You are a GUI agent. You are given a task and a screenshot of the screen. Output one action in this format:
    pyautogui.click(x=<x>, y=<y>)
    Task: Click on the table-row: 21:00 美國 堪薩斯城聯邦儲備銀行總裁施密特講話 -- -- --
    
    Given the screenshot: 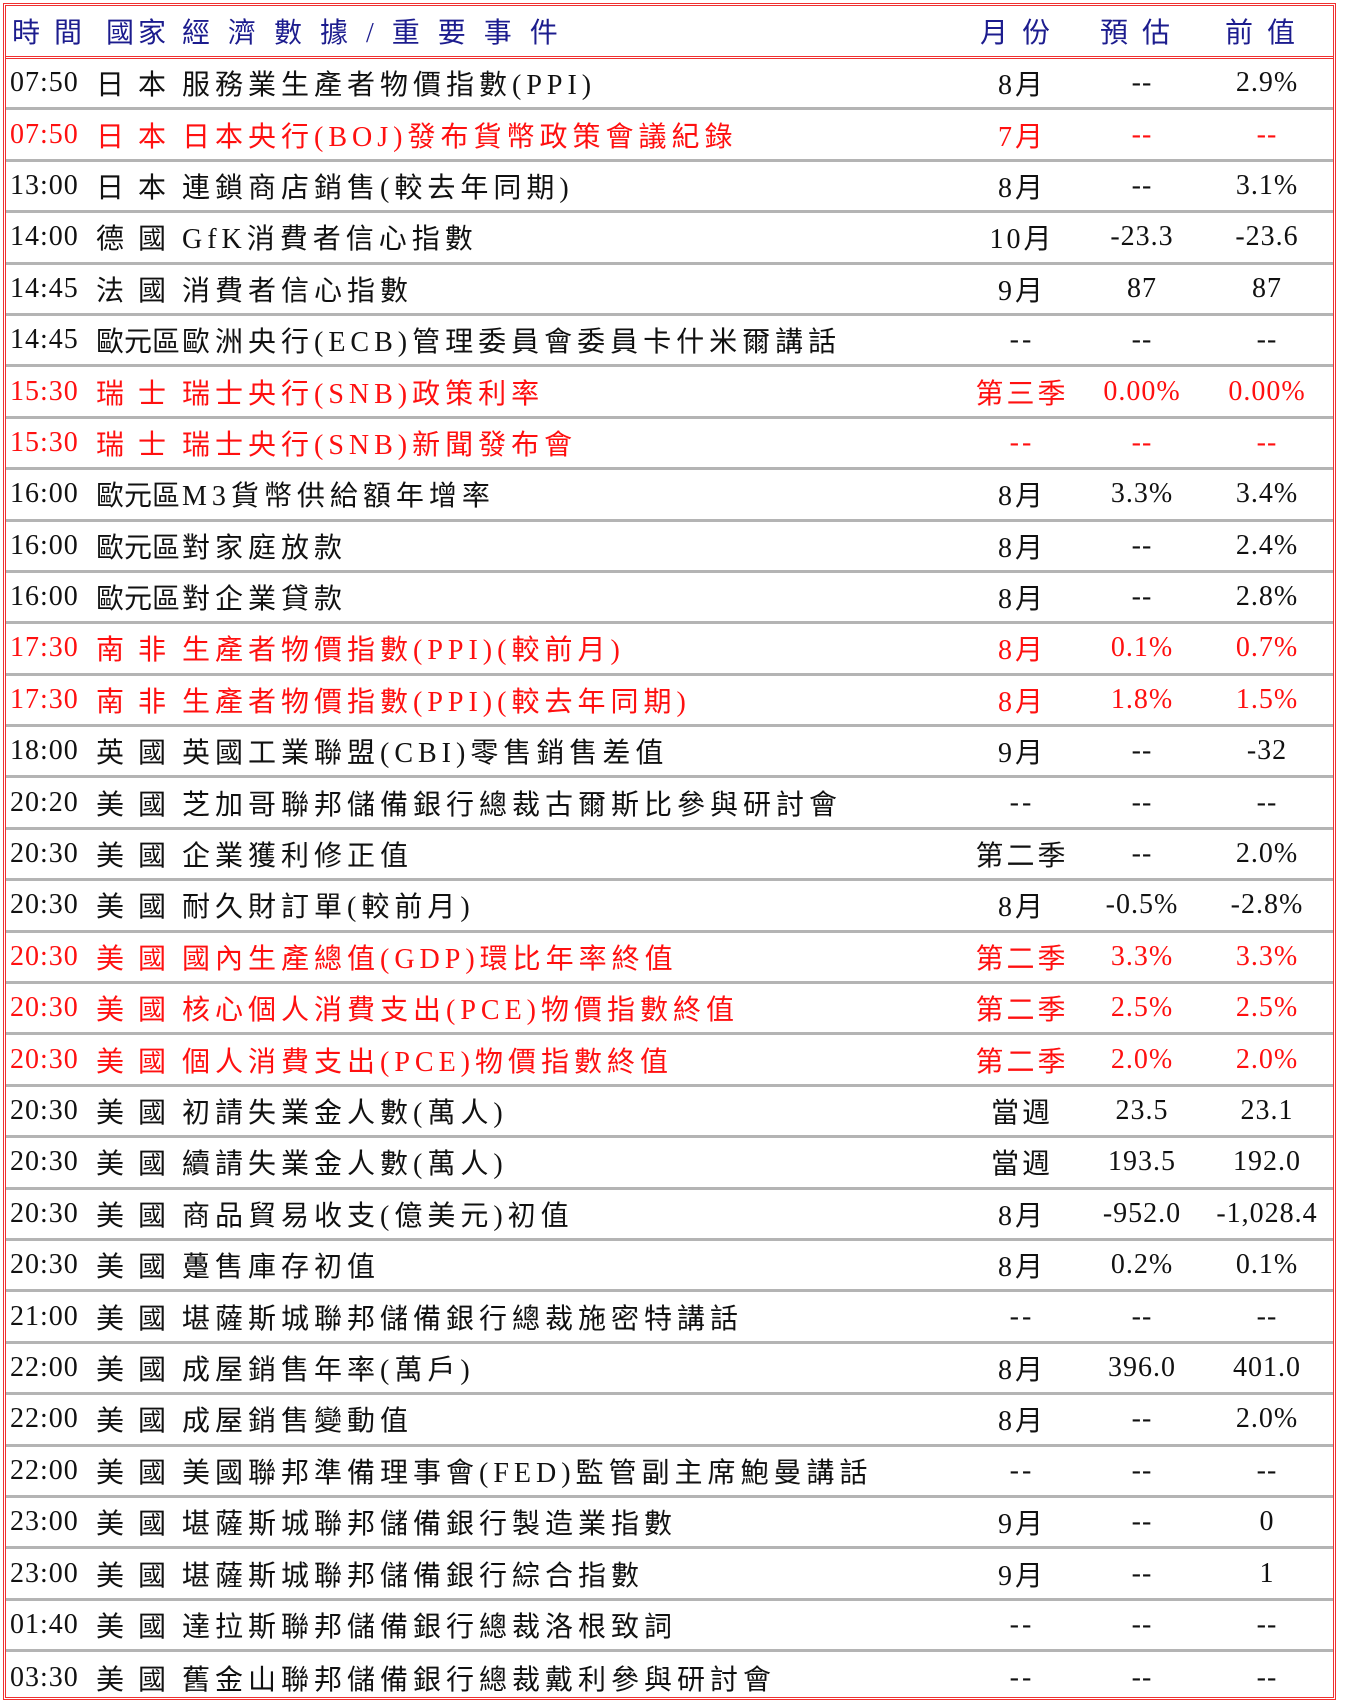 What is the action you would take?
    pyautogui.click(x=669, y=1318)
    